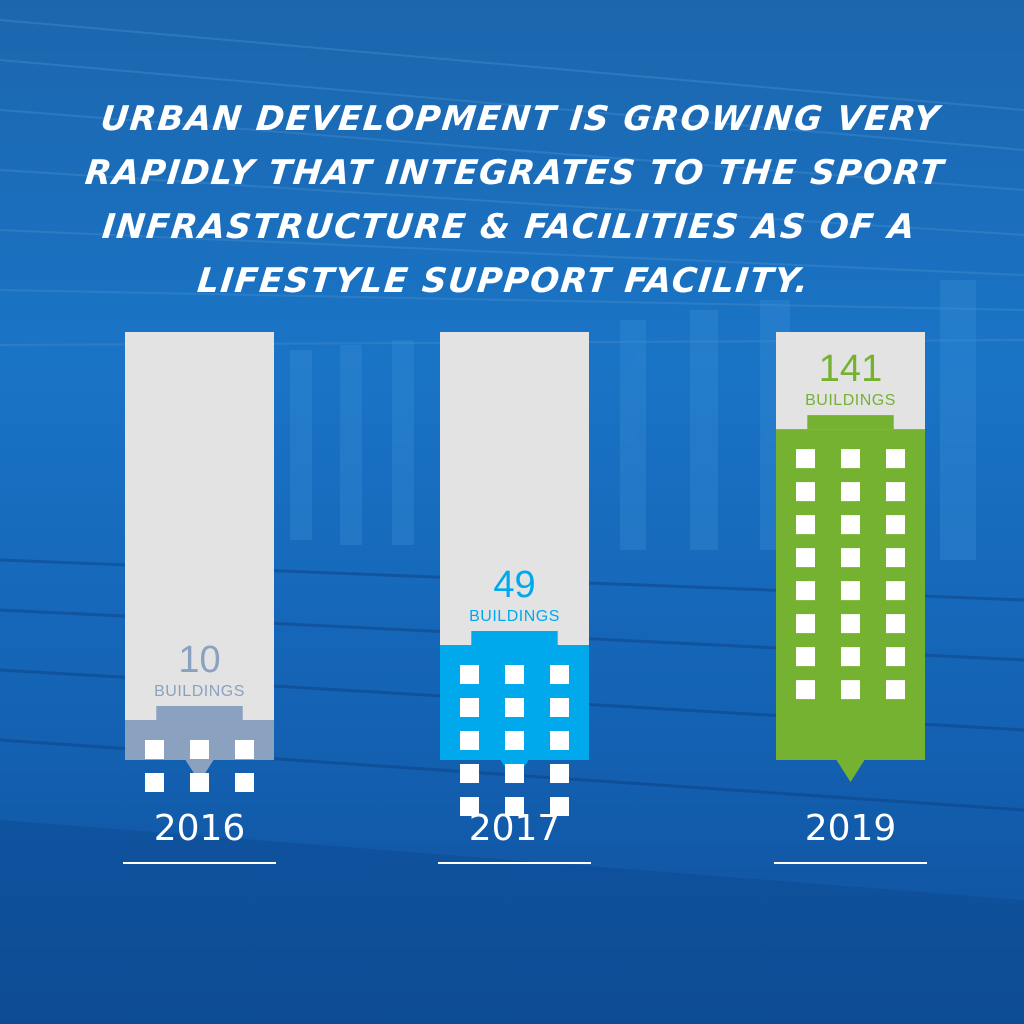 The image size is (1024, 1024). I want to click on bar-roof-2017, so click(514, 638).